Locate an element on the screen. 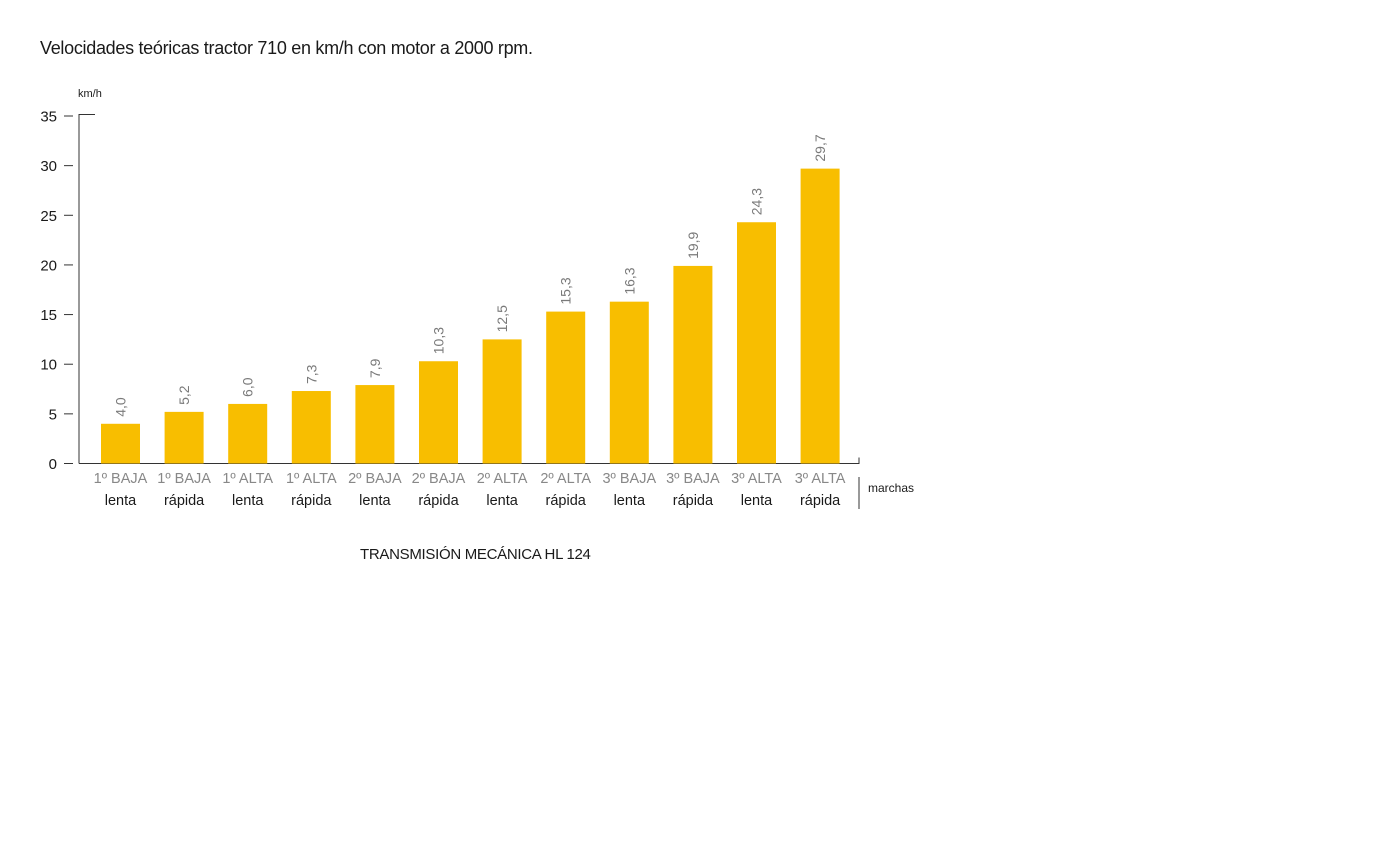  bar-value-label: 19,9 is located at coordinates (693, 244).